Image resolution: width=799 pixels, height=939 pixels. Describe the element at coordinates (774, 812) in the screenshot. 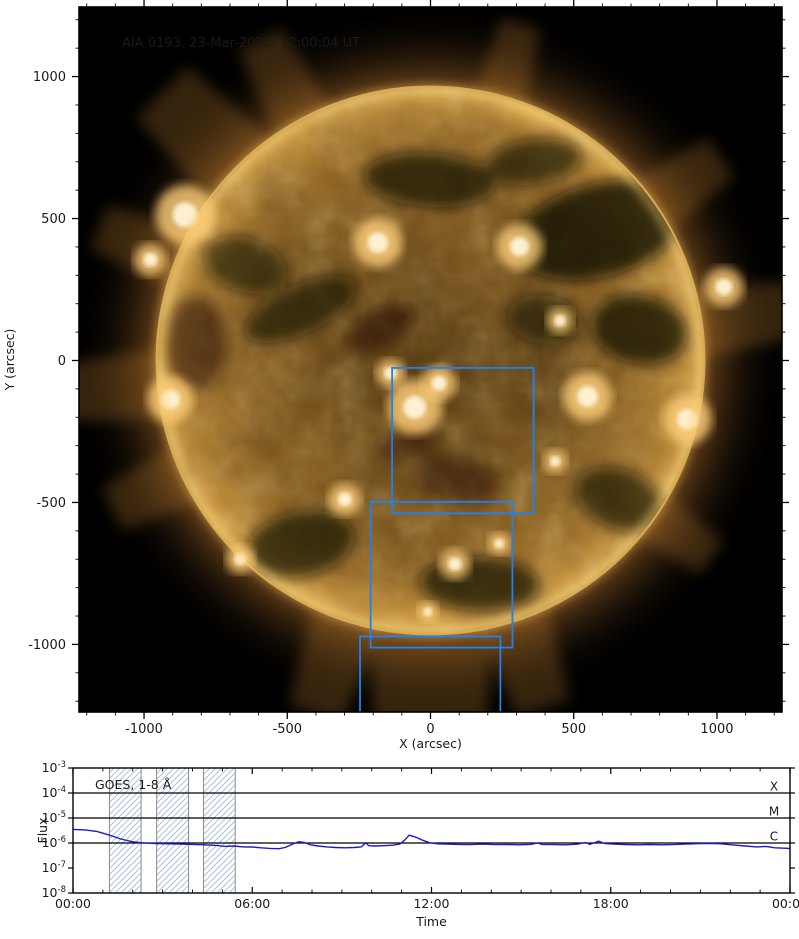

I see `flux-class-letter: M` at that location.